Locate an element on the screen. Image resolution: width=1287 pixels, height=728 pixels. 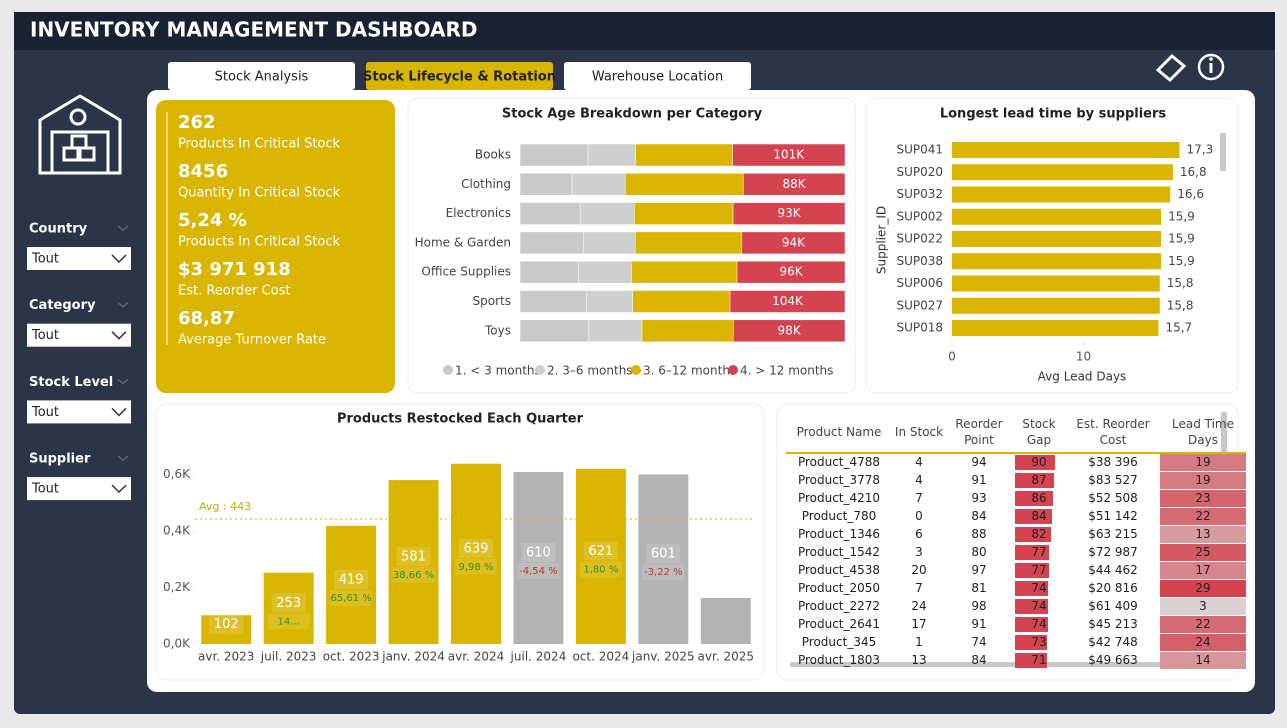
table-row: Product_3778 4 91 87 $83 527 19 is located at coordinates (1016, 480).